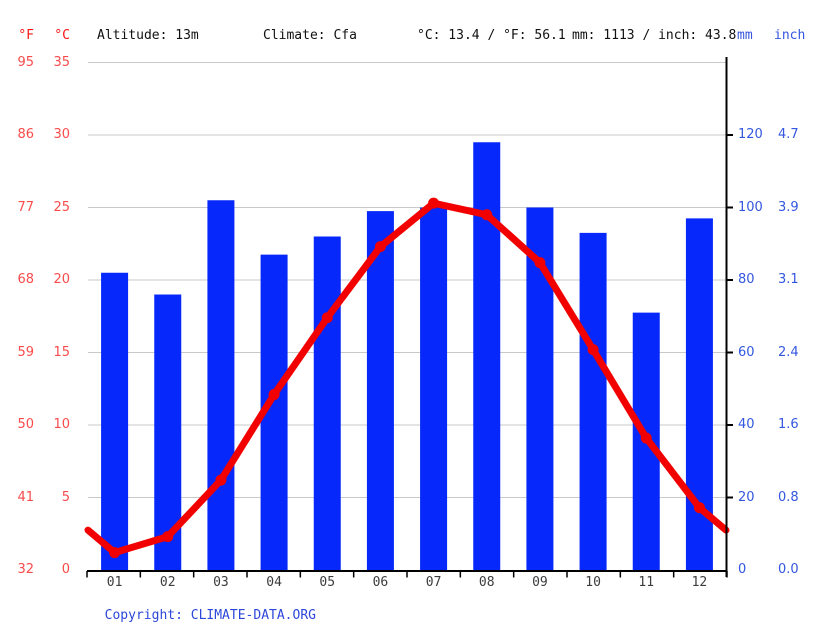  Describe the element at coordinates (62, 35) in the screenshot. I see `celsius-unit-label: °C` at that location.